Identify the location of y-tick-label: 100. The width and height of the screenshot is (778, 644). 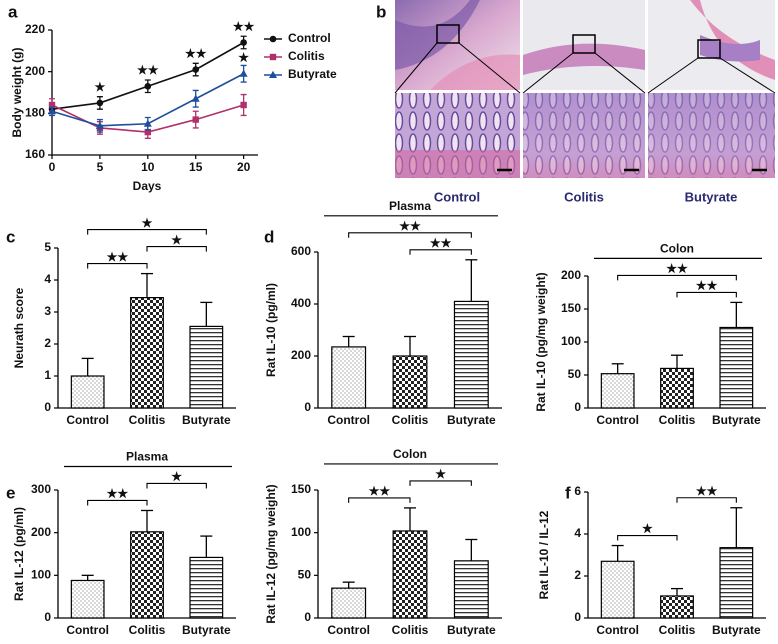
(41, 575).